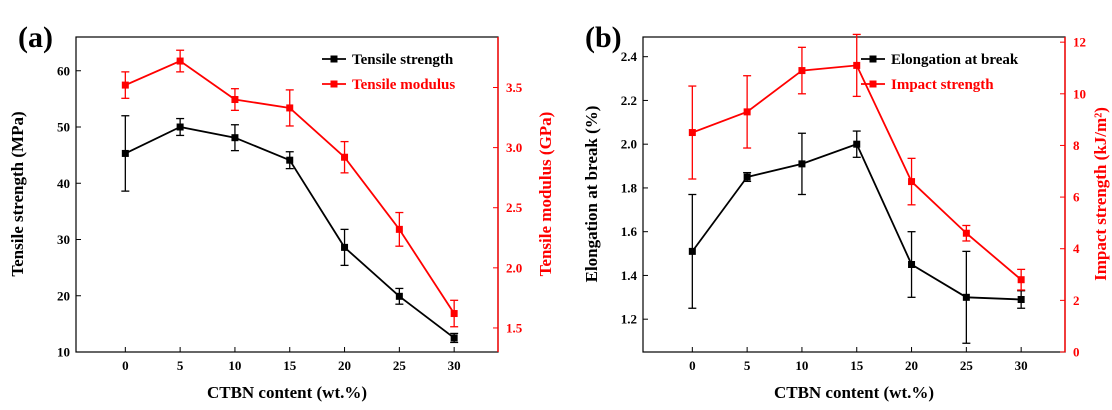  What do you see at coordinates (1076, 197) in the screenshot?
I see `y2-tick-label: 6` at bounding box center [1076, 197].